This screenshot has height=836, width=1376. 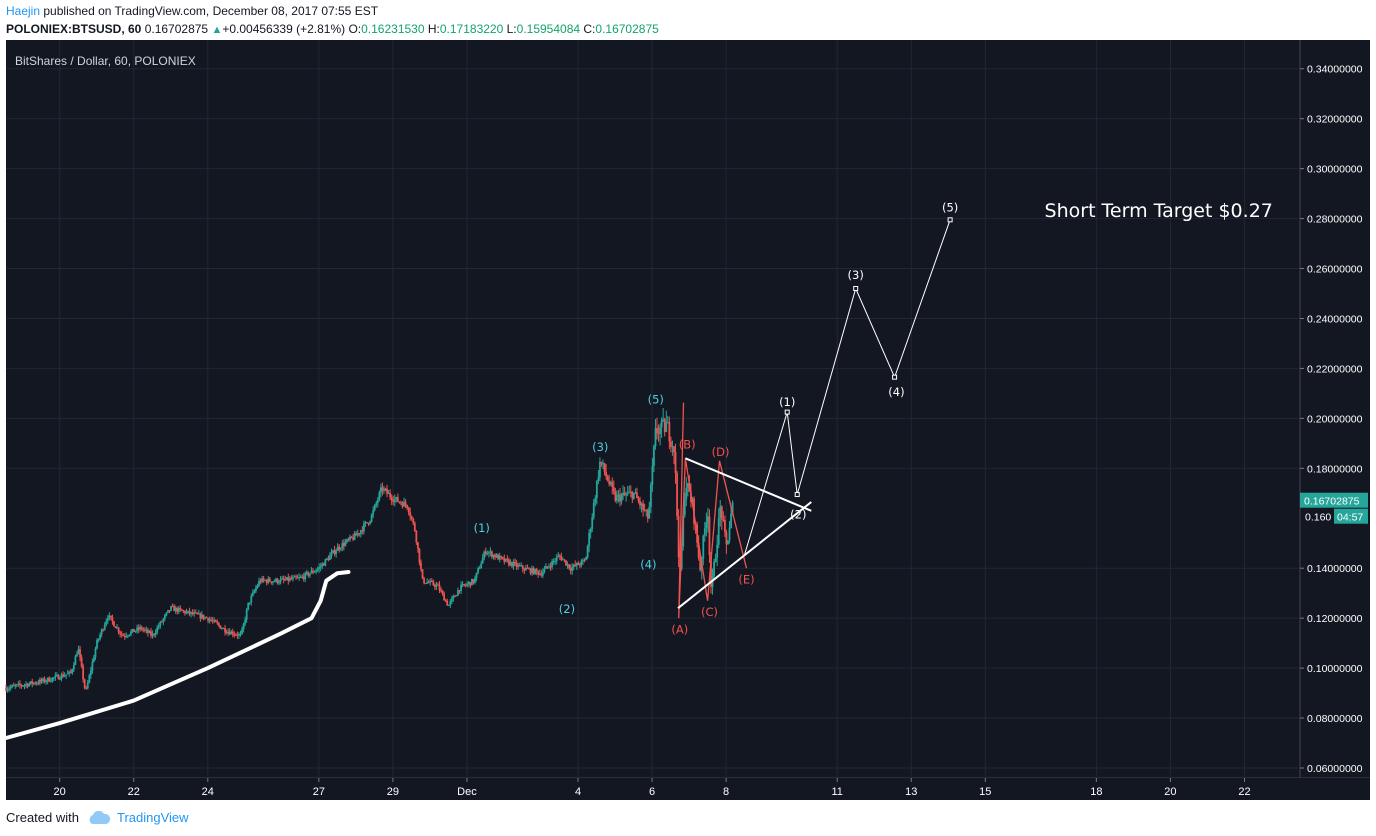 I want to click on time-axis, so click(x=653, y=789).